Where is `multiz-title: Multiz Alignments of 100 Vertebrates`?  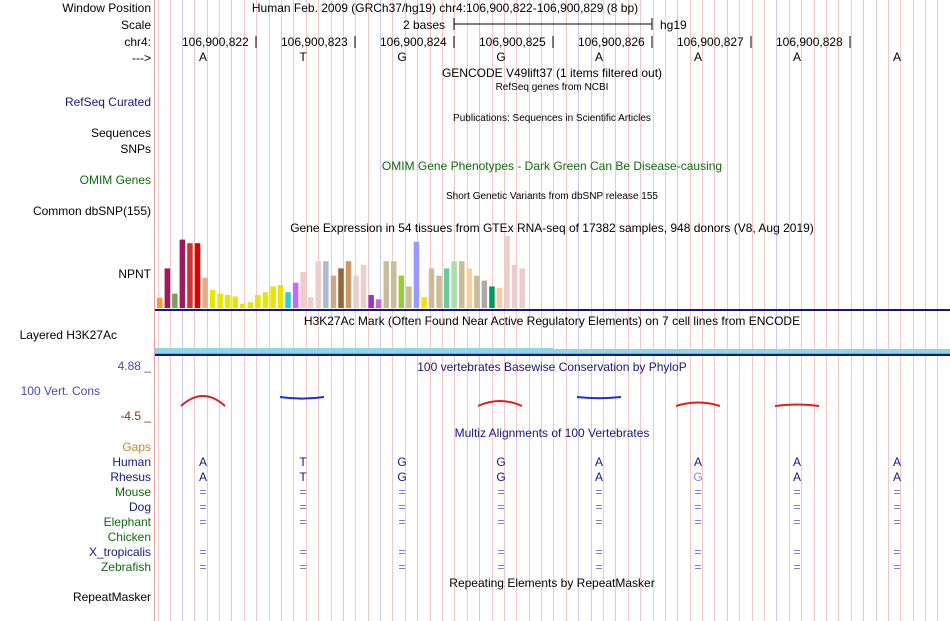 multiz-title: Multiz Alignments of 100 Vertebrates is located at coordinates (552, 433).